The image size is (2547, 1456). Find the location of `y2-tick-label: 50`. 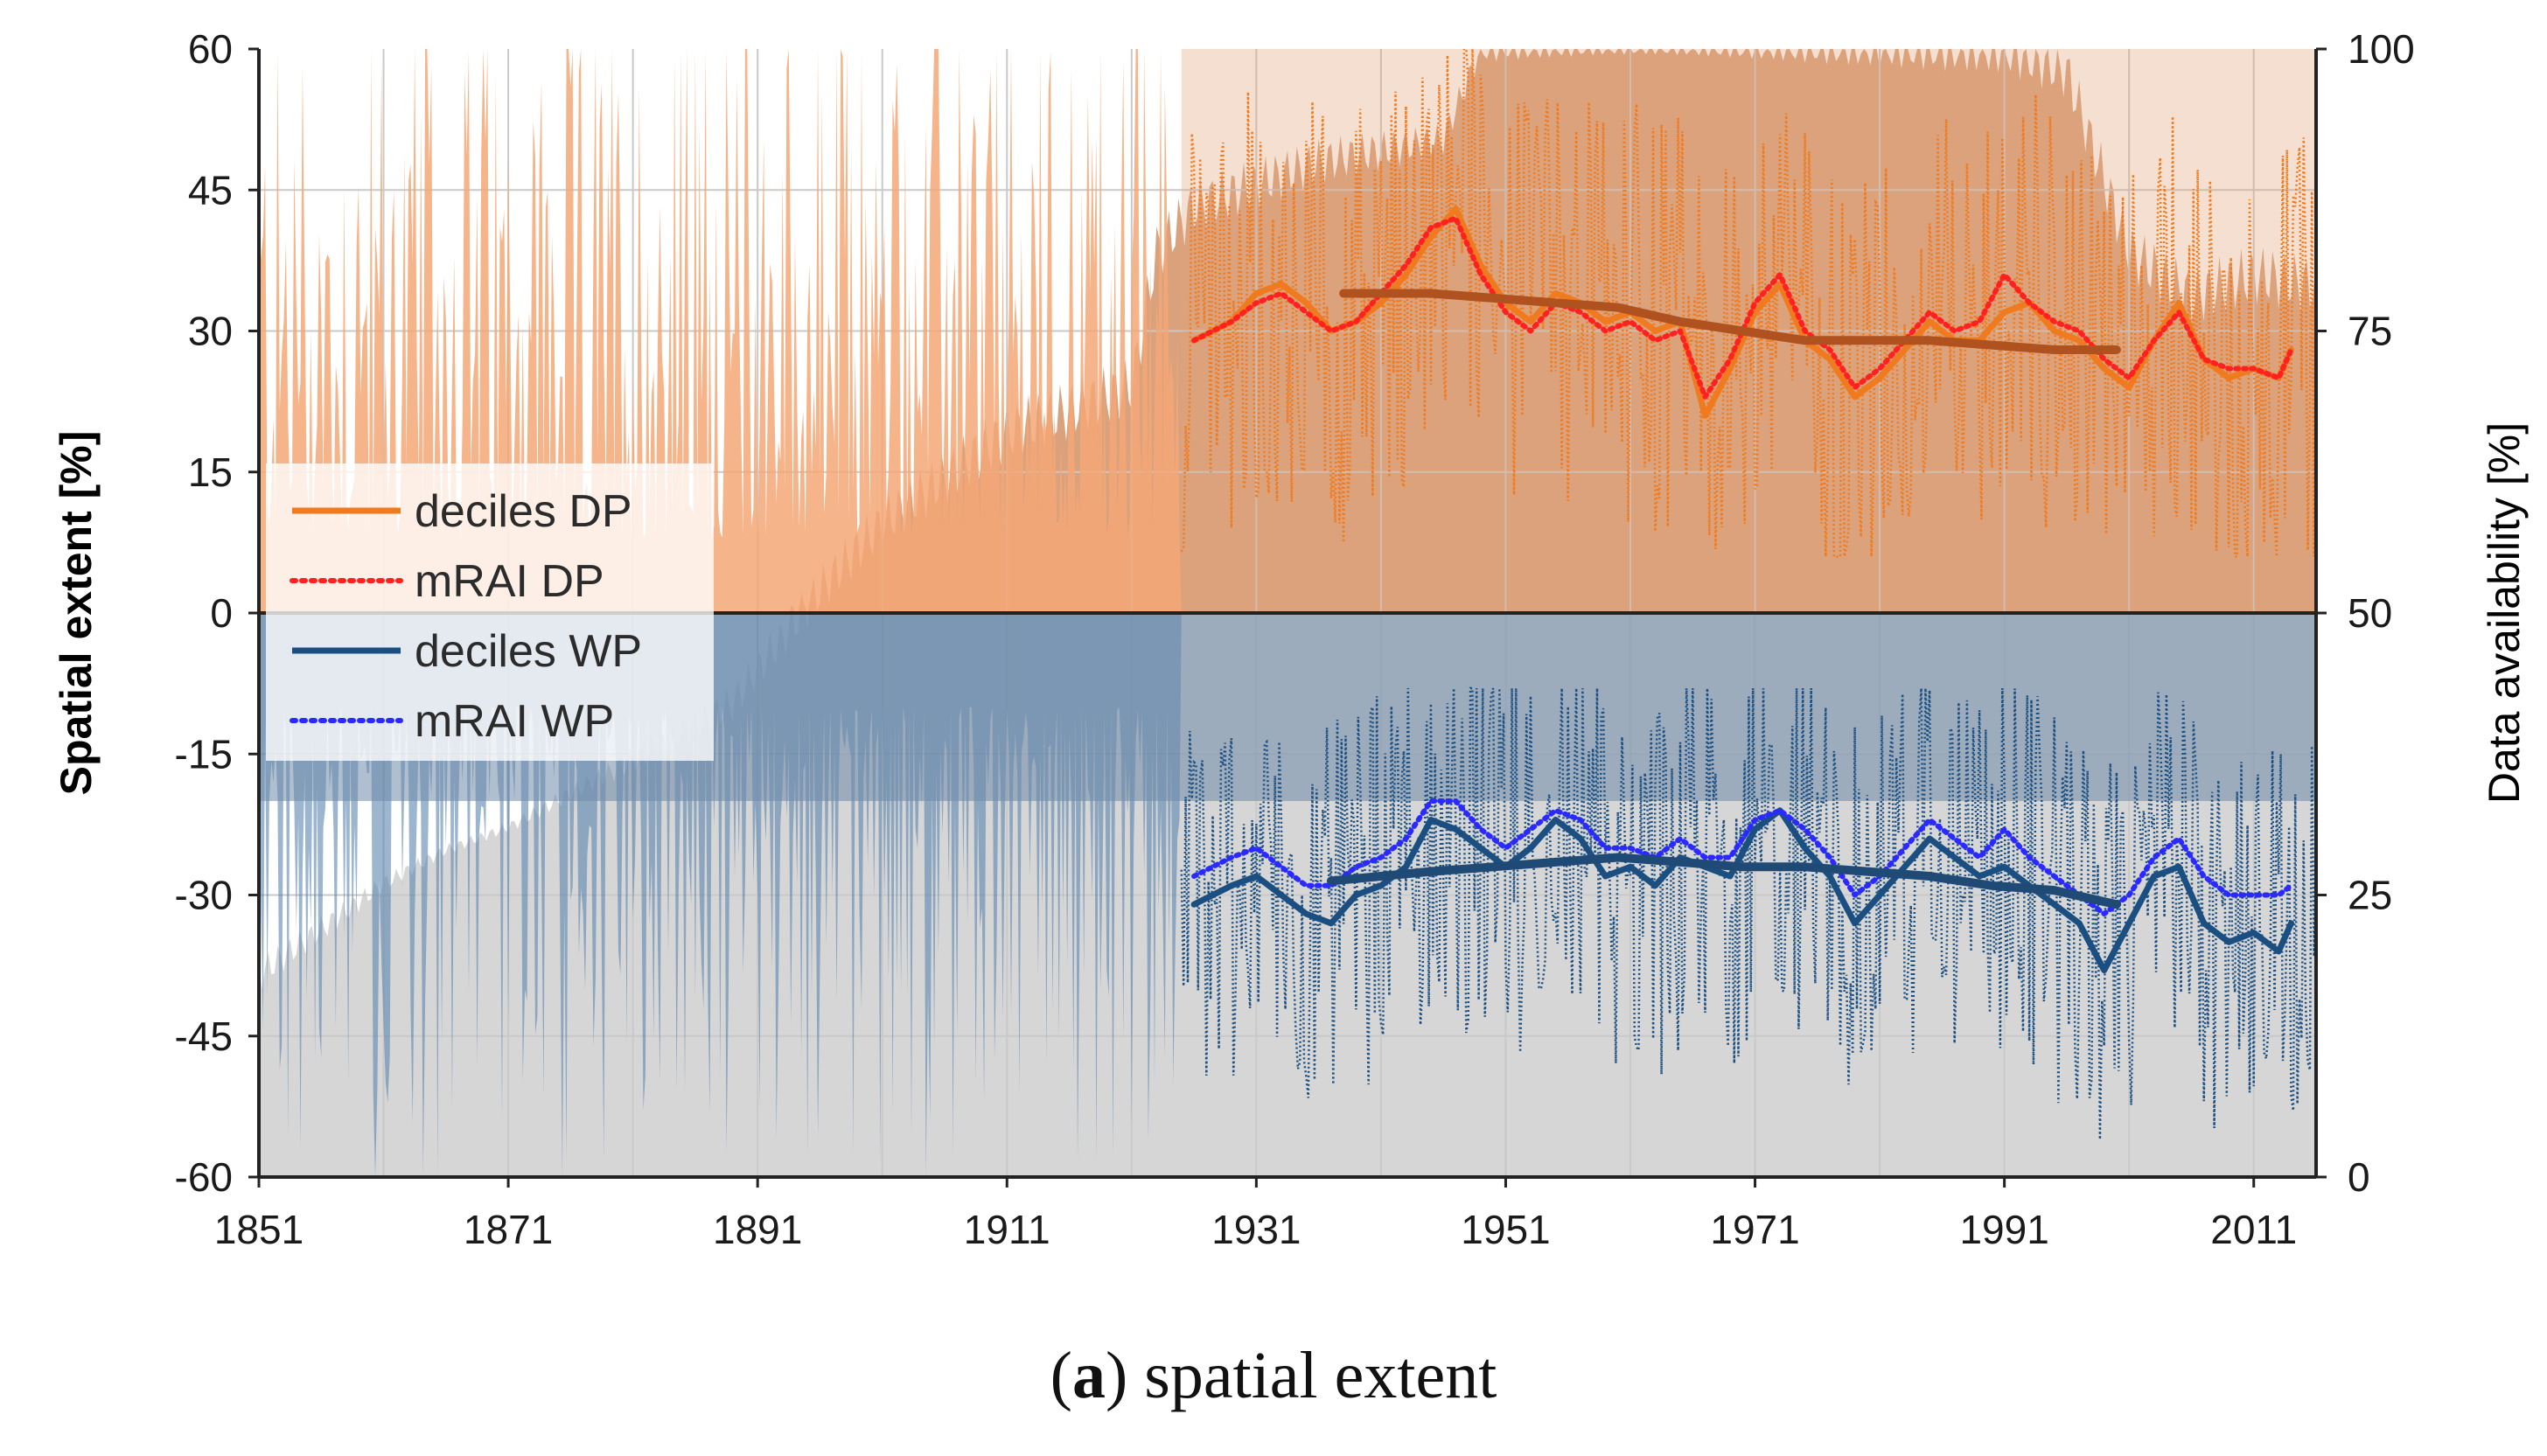

y2-tick-label: 50 is located at coordinates (2370, 613).